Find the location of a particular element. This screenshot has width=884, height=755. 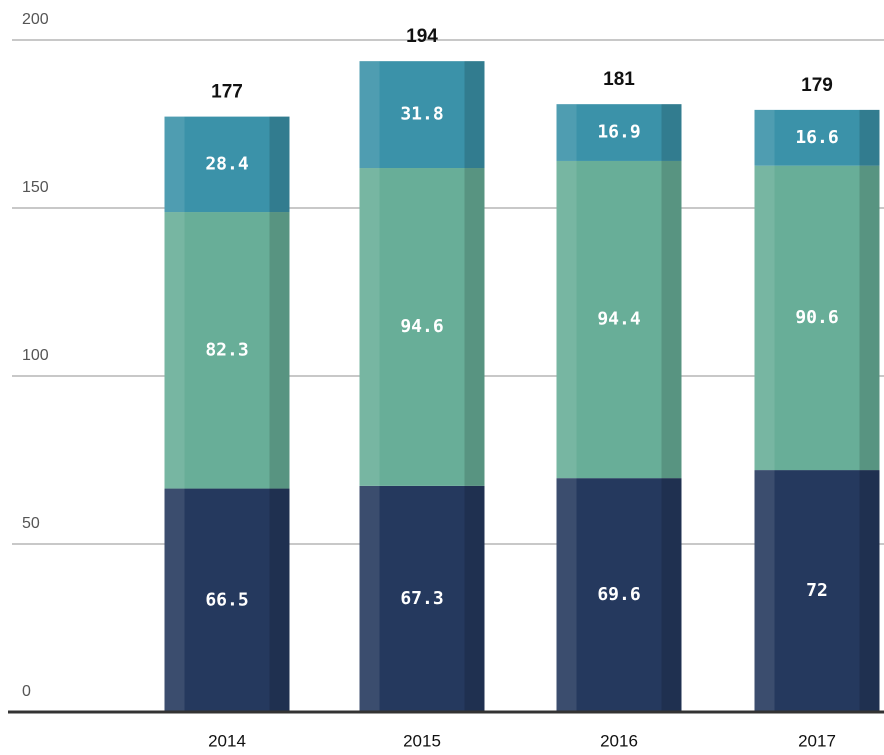

segment-label: 28.4 is located at coordinates (227, 163).